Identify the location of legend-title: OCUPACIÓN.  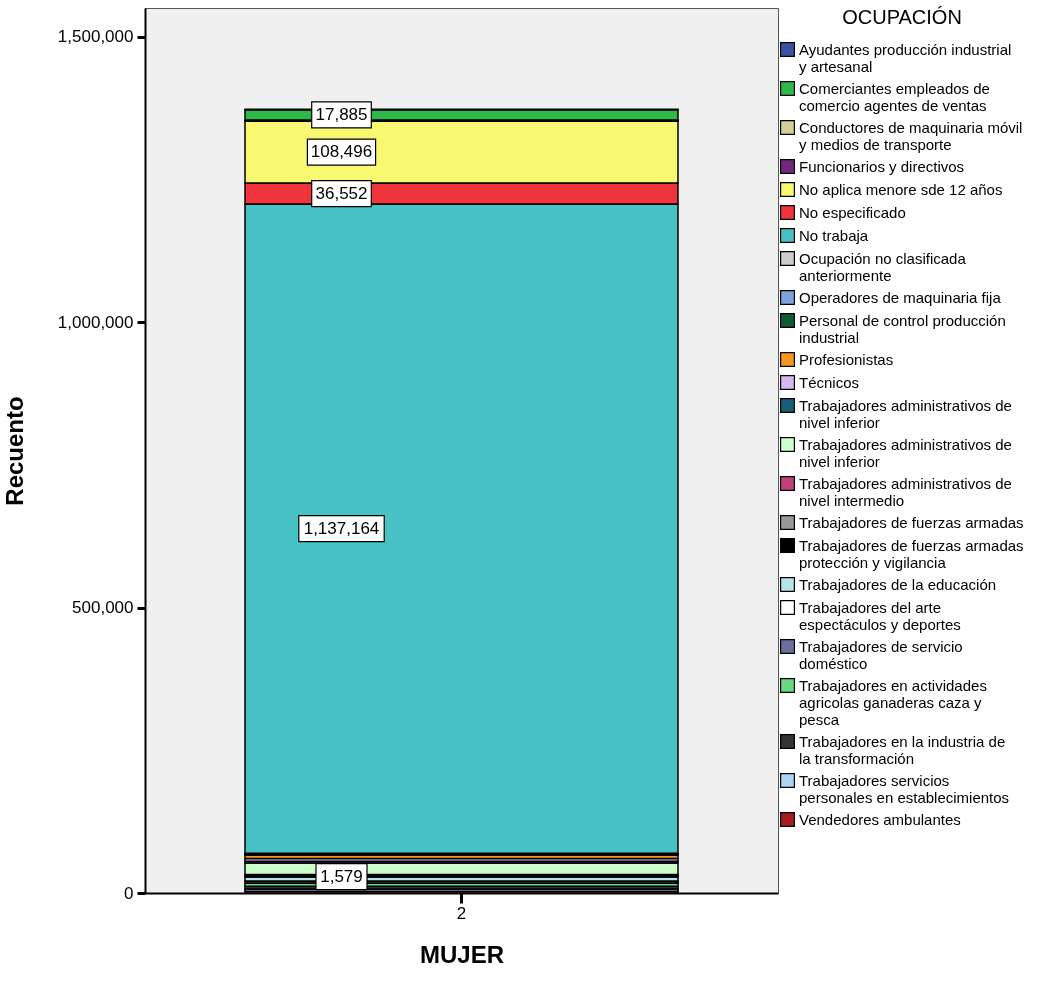
(902, 17).